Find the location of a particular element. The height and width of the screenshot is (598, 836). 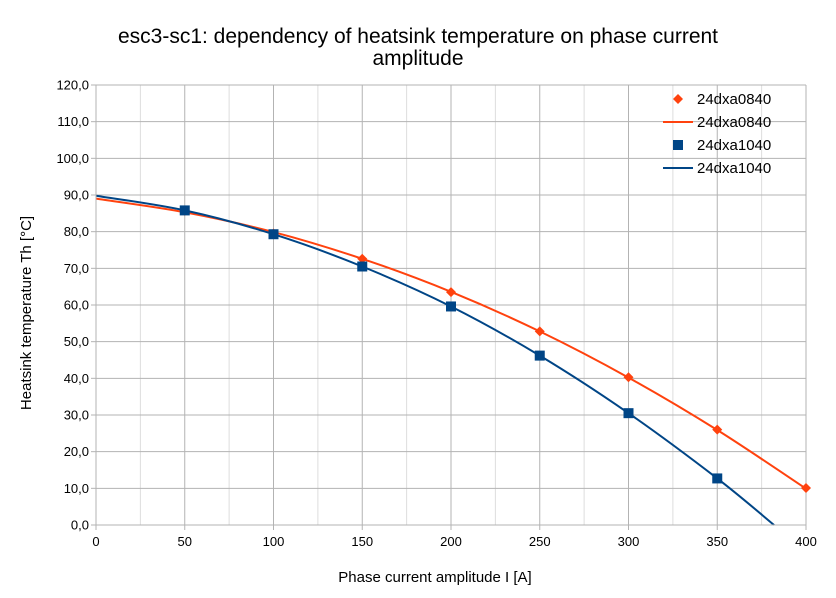

legend: 24dxa0840 24dxa0840 24dxa1040 24dxa1040 is located at coordinates (717, 134).